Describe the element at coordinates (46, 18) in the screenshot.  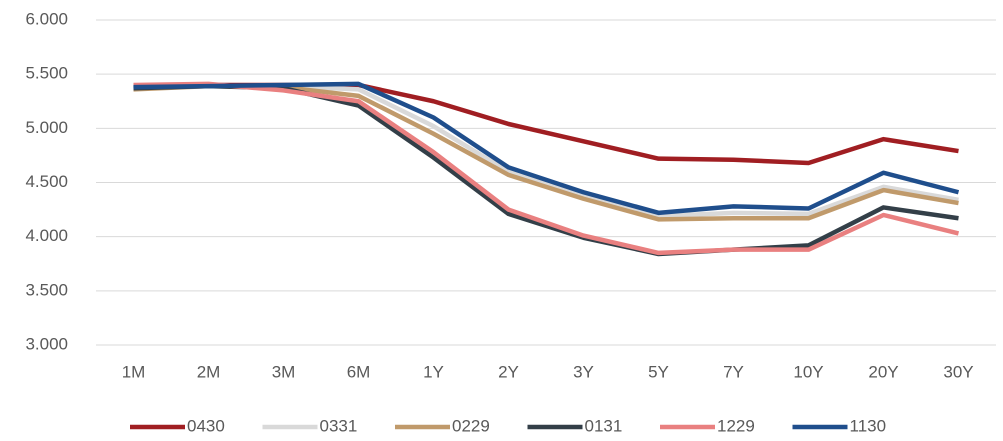
I see `y-tick-label: 6.000` at that location.